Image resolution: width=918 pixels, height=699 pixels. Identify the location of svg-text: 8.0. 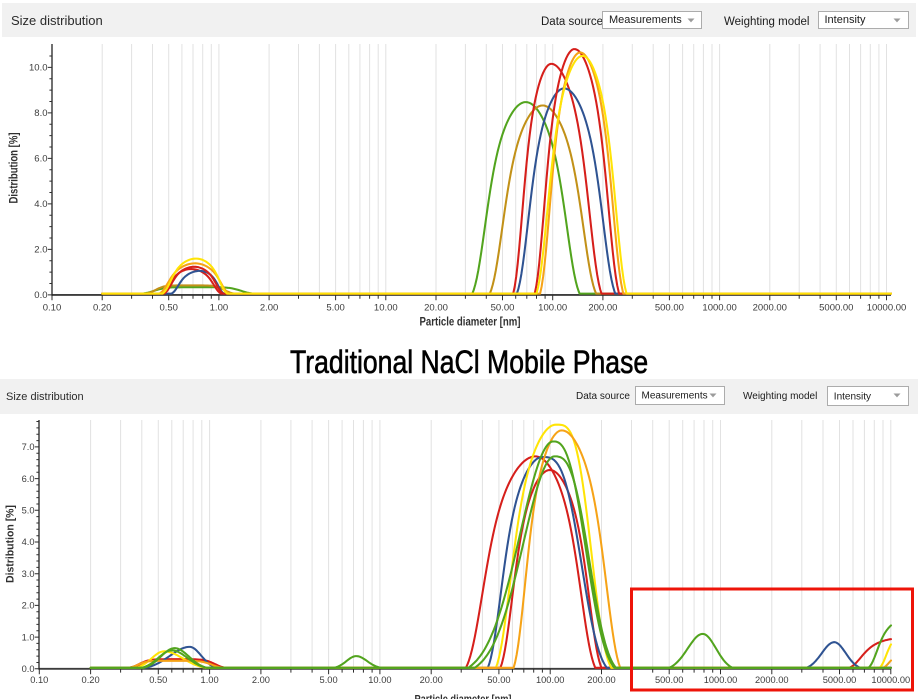
(40, 113).